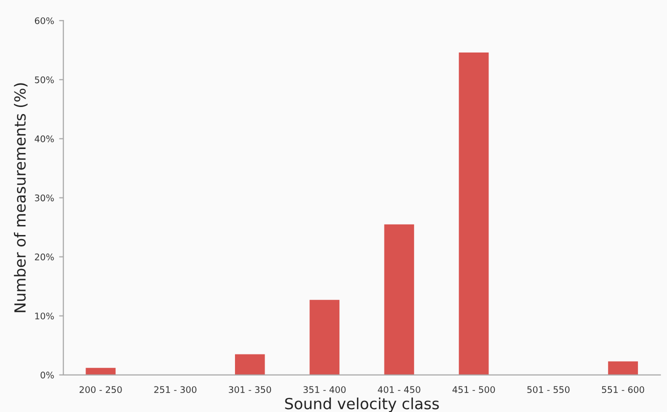 The image size is (667, 412). What do you see at coordinates (44, 316) in the screenshot?
I see `y-tick-label: 10%` at bounding box center [44, 316].